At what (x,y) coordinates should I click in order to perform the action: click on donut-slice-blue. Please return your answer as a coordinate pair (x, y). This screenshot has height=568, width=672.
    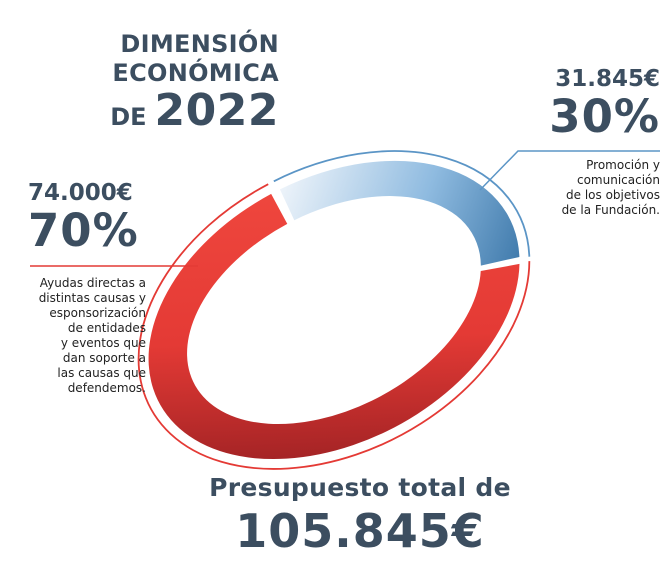
    Looking at the image, I should click on (399, 213).